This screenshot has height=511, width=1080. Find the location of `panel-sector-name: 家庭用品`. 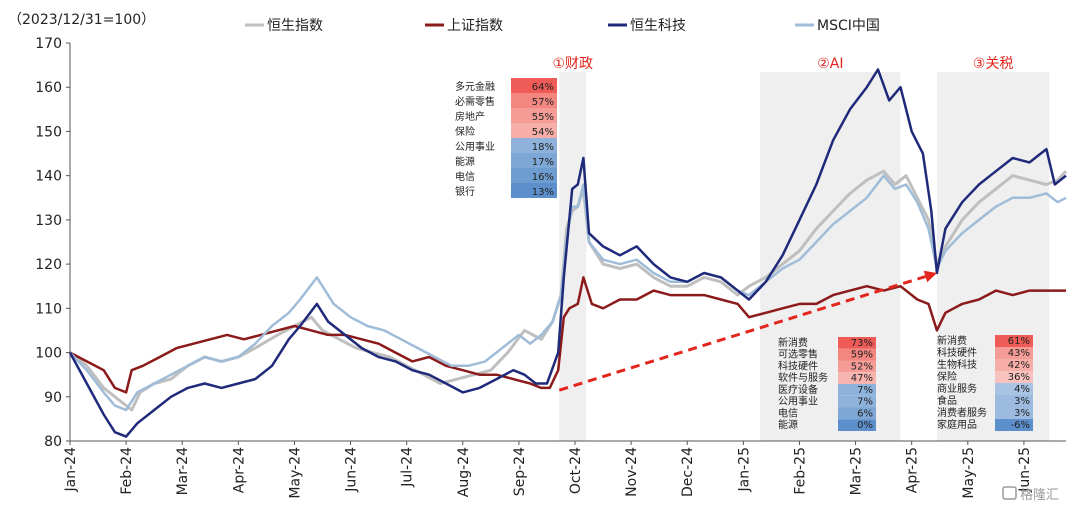

panel-sector-name: 家庭用品 is located at coordinates (957, 424).